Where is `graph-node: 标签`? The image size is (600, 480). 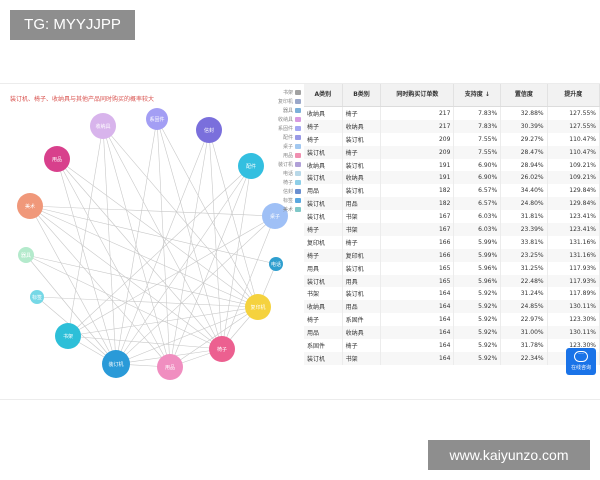 graph-node: 标签 is located at coordinates (37, 297).